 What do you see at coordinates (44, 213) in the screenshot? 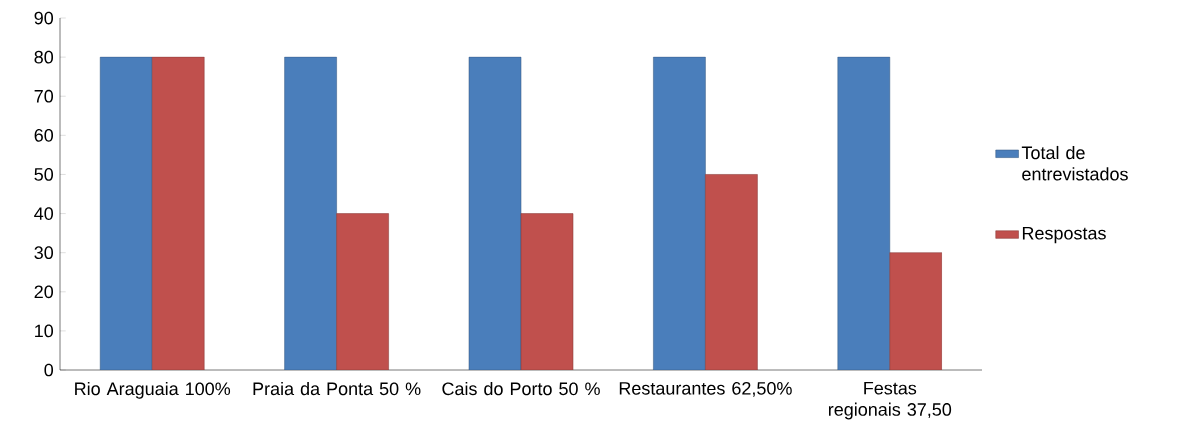
I see `y-tick-label: 40` at bounding box center [44, 213].